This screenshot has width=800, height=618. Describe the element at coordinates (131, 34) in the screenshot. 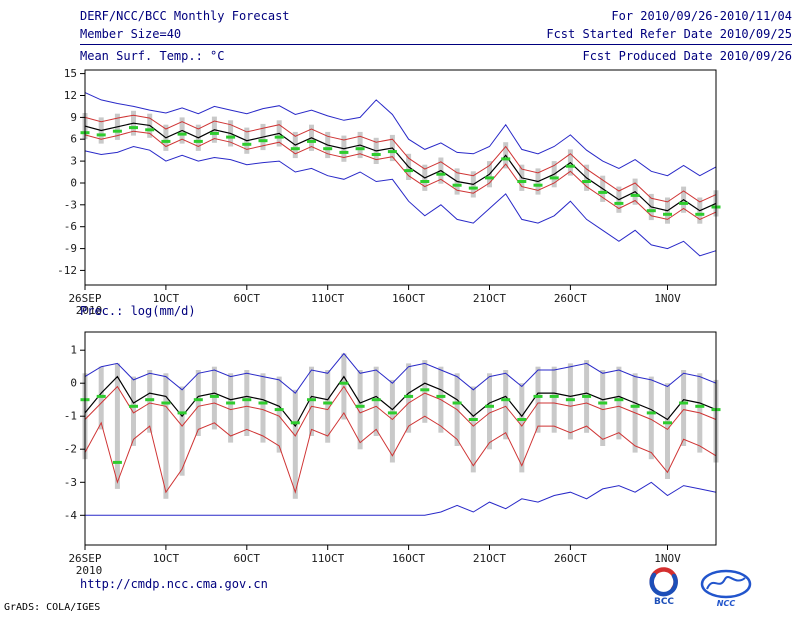

I see `member-size-label: Member Size=40` at that location.